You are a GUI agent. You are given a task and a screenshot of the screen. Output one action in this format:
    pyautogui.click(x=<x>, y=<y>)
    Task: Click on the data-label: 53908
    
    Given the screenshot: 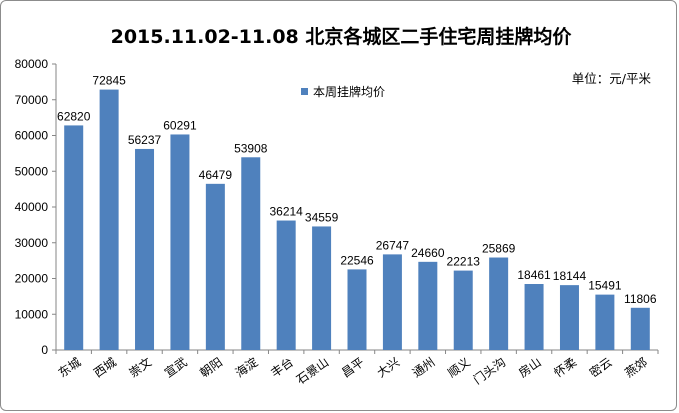 What is the action you would take?
    pyautogui.click(x=251, y=148)
    